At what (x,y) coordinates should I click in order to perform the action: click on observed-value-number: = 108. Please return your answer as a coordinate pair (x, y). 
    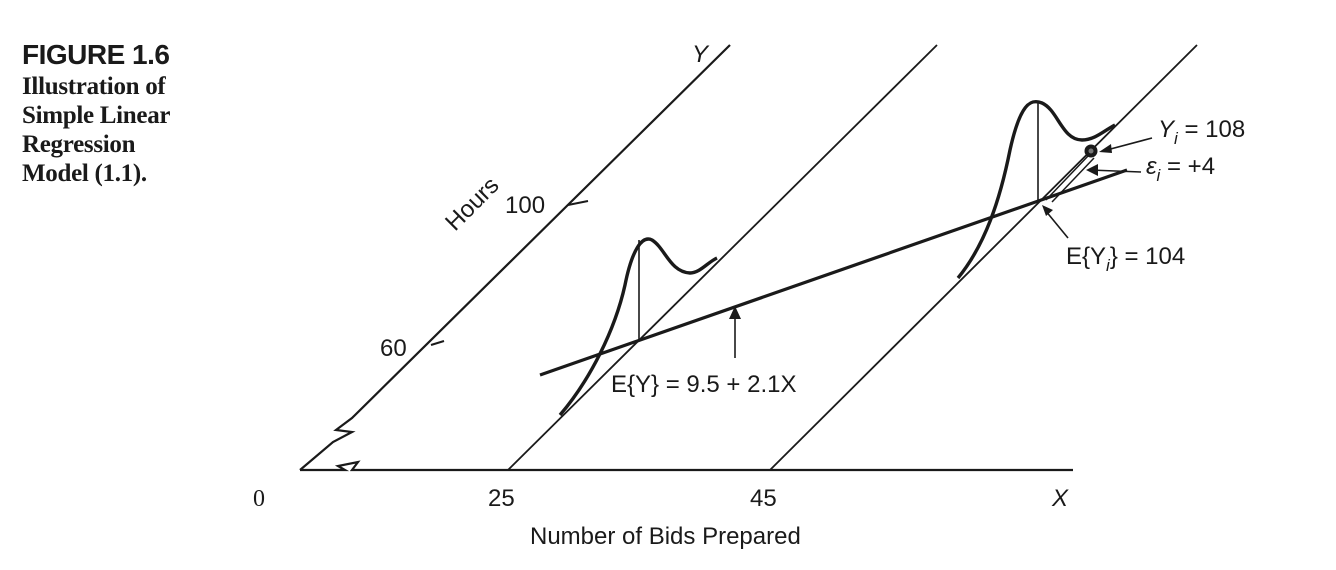
    Looking at the image, I should click on (1211, 129).